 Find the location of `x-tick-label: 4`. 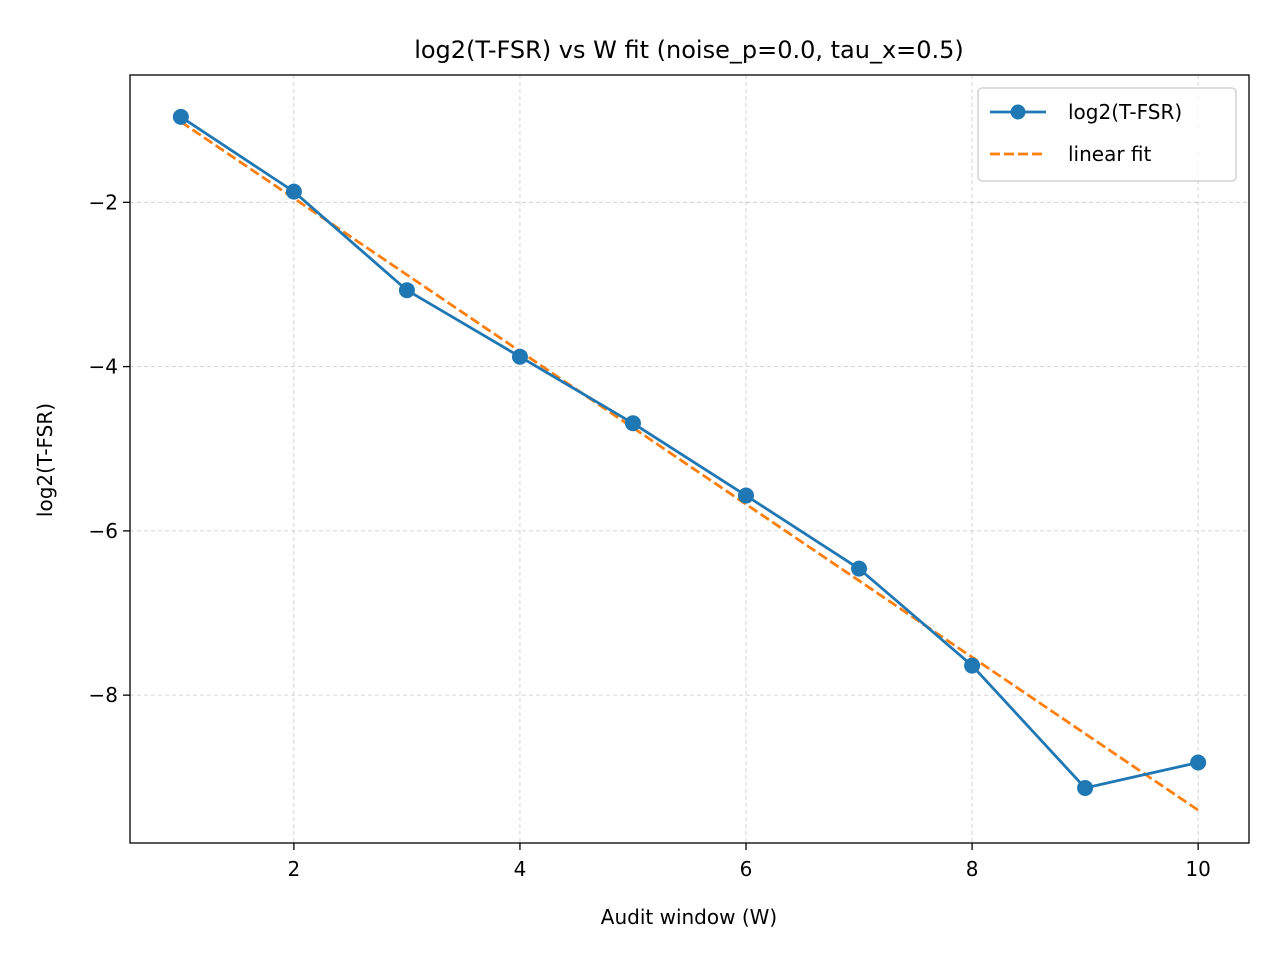

x-tick-label: 4 is located at coordinates (520, 869).